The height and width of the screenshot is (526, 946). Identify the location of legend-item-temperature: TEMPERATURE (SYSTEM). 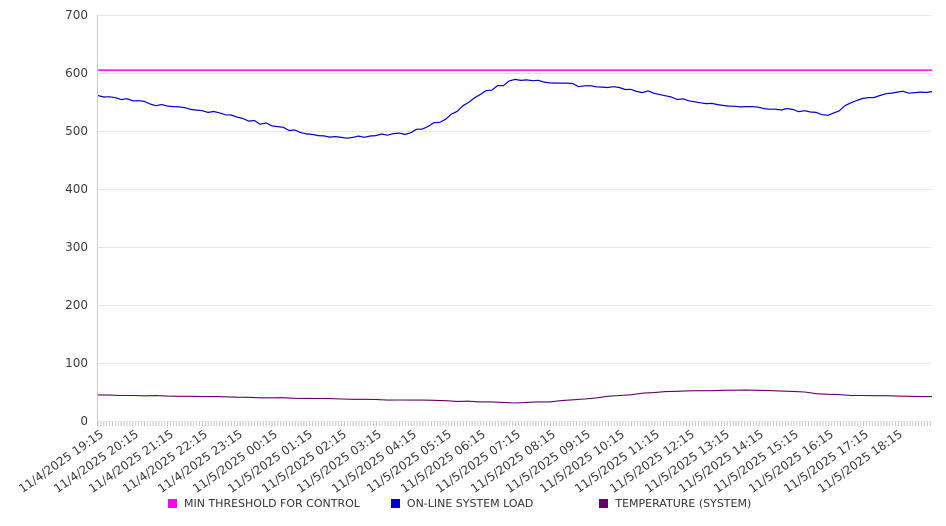
(675, 503).